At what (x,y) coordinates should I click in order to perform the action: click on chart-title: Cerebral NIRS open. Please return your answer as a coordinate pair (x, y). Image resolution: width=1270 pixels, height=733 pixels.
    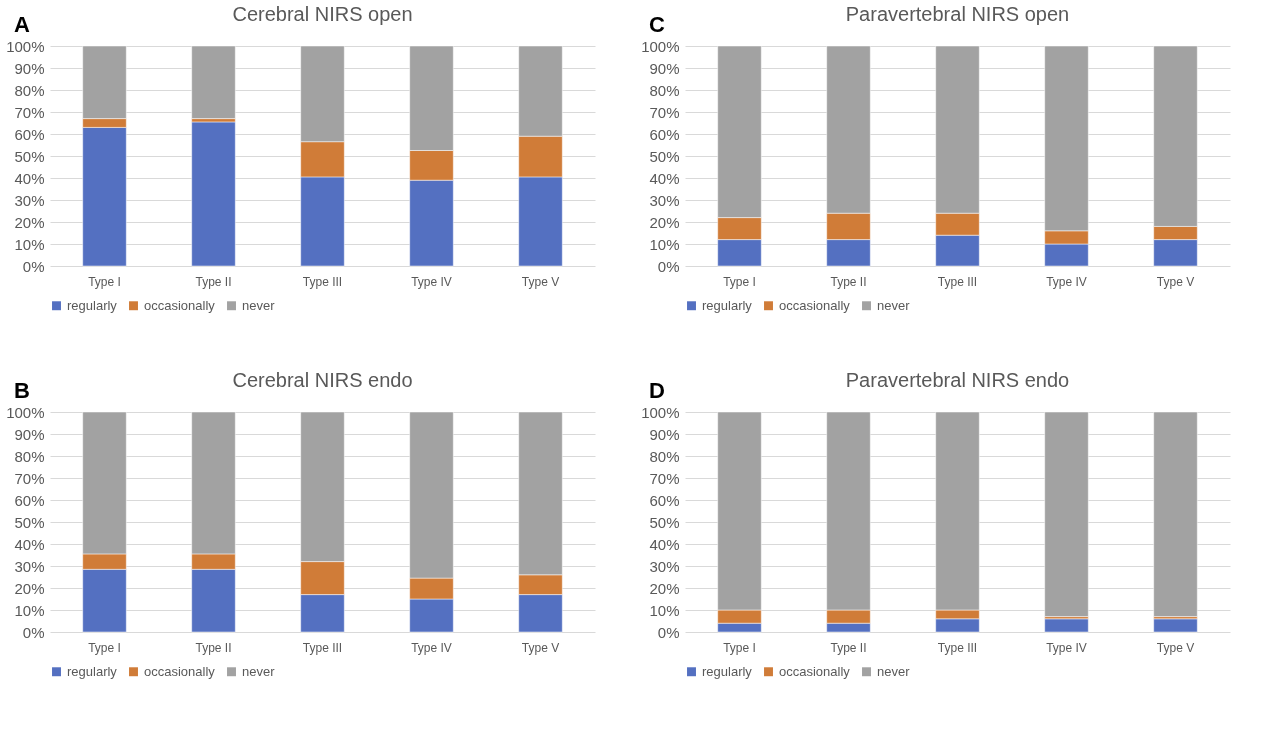
    Looking at the image, I should click on (322, 14).